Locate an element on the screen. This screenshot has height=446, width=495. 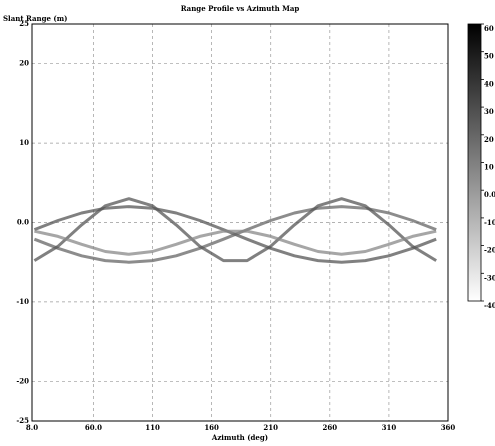
x-tick-label: 8.0 is located at coordinates (32, 427).